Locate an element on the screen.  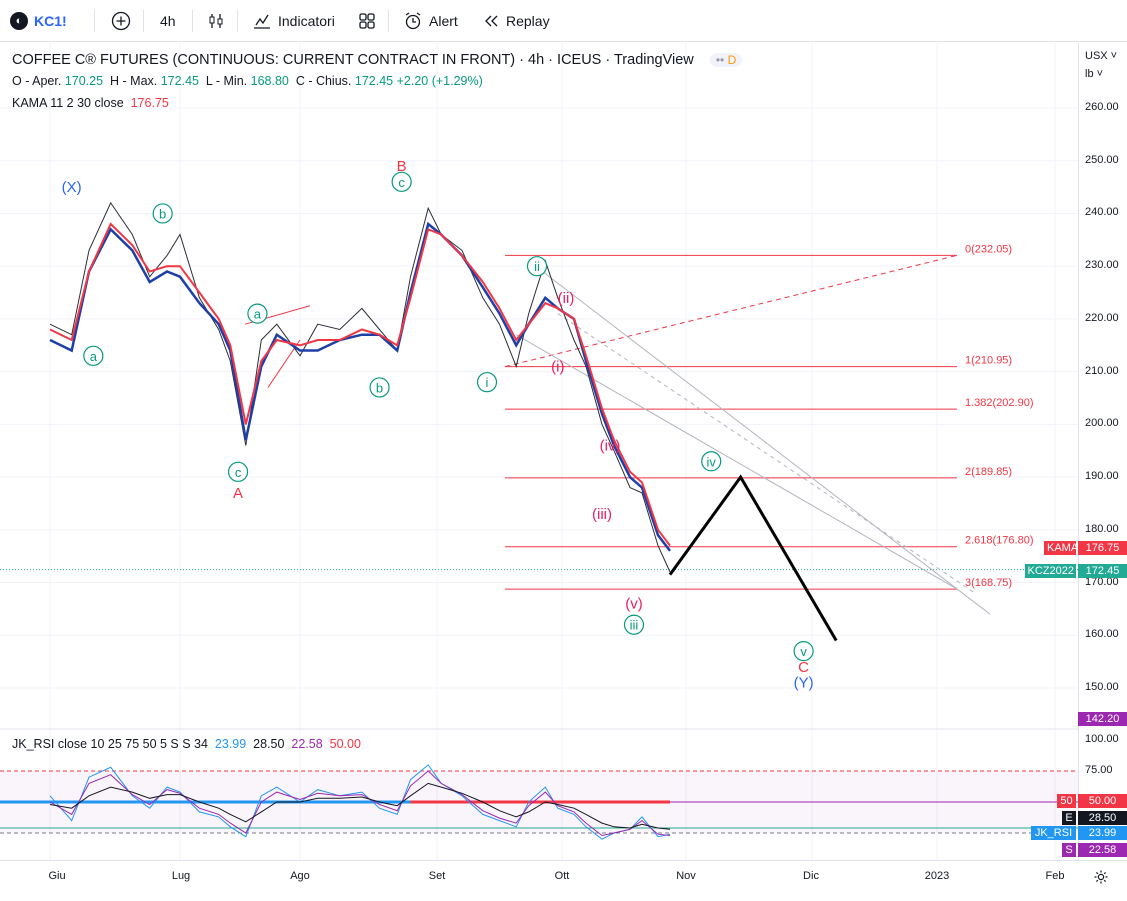
chart-settings-button is located at coordinates (1101, 879).